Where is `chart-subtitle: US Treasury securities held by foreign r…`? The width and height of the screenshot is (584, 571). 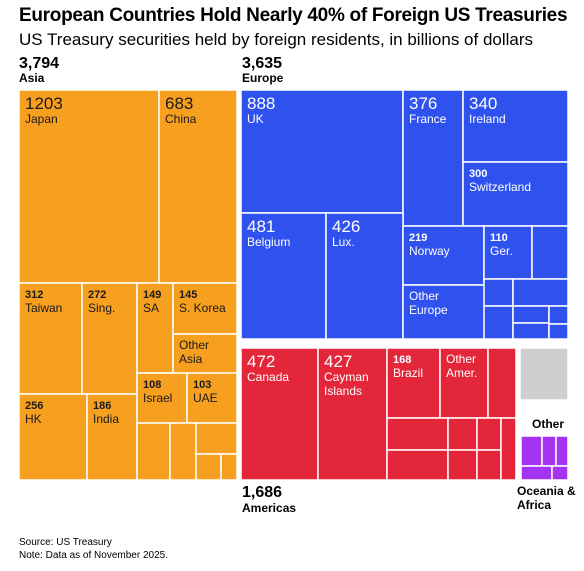 chart-subtitle: US Treasury securities held by foreign r… is located at coordinates (276, 39).